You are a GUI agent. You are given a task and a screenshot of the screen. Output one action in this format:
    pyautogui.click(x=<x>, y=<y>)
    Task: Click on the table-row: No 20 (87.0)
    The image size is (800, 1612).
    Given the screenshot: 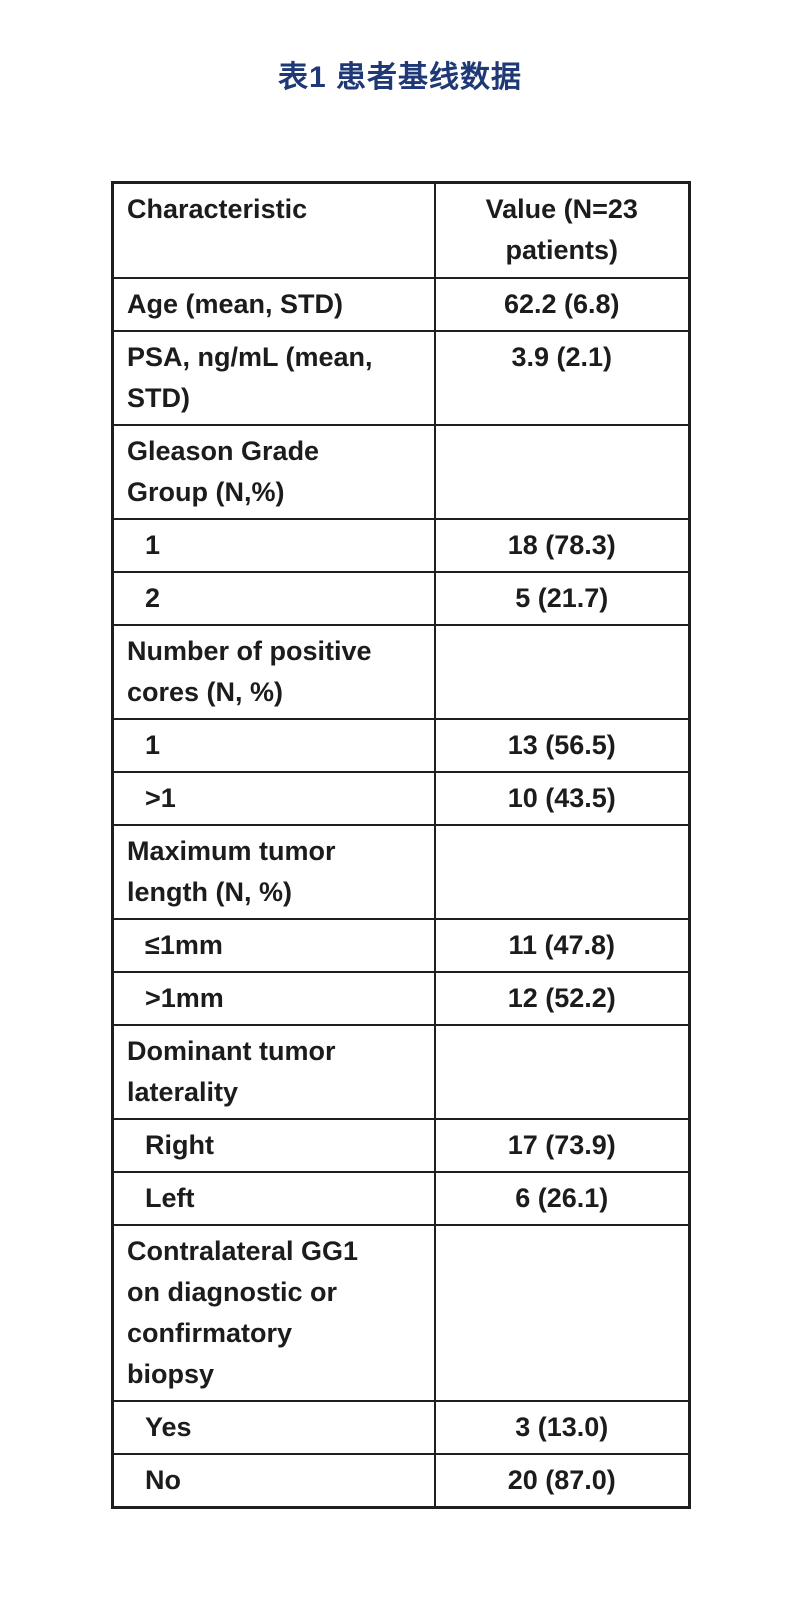 What is the action you would take?
    pyautogui.click(x=401, y=1480)
    